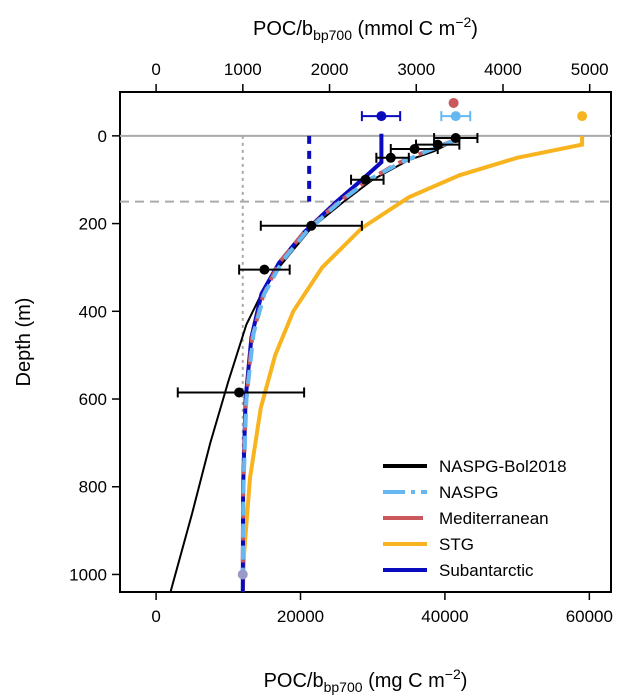 The image size is (621, 697). Describe the element at coordinates (503, 466) in the screenshot. I see `legend-label: NASPG-Bol2018` at that location.